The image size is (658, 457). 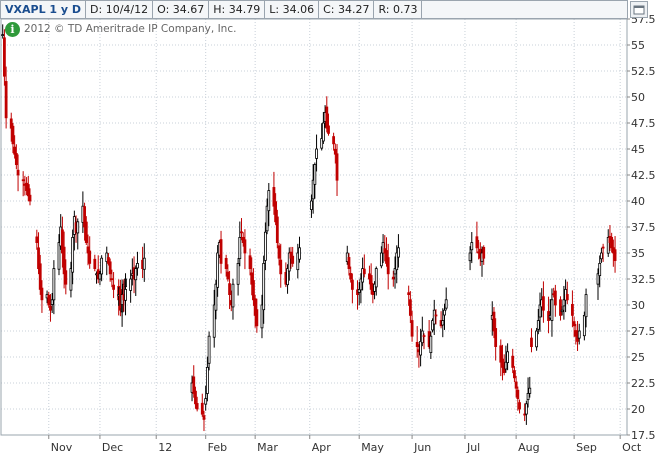 I want to click on range-label: R: 0.73, so click(x=398, y=9).